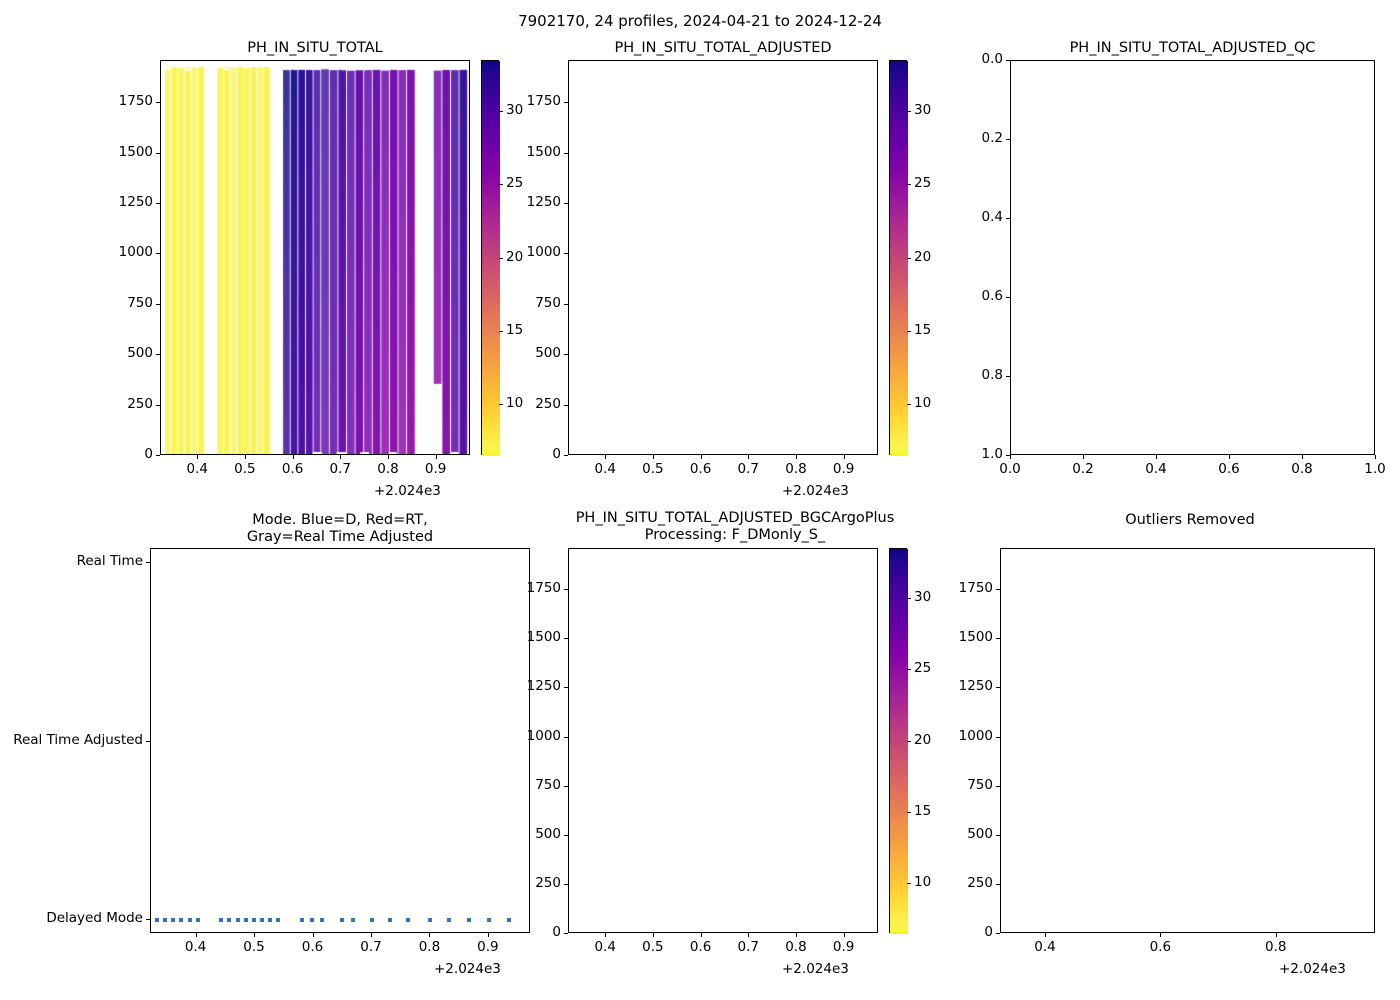 Image resolution: width=1400 pixels, height=1000 pixels. I want to click on panel6-axes, so click(1187, 740).